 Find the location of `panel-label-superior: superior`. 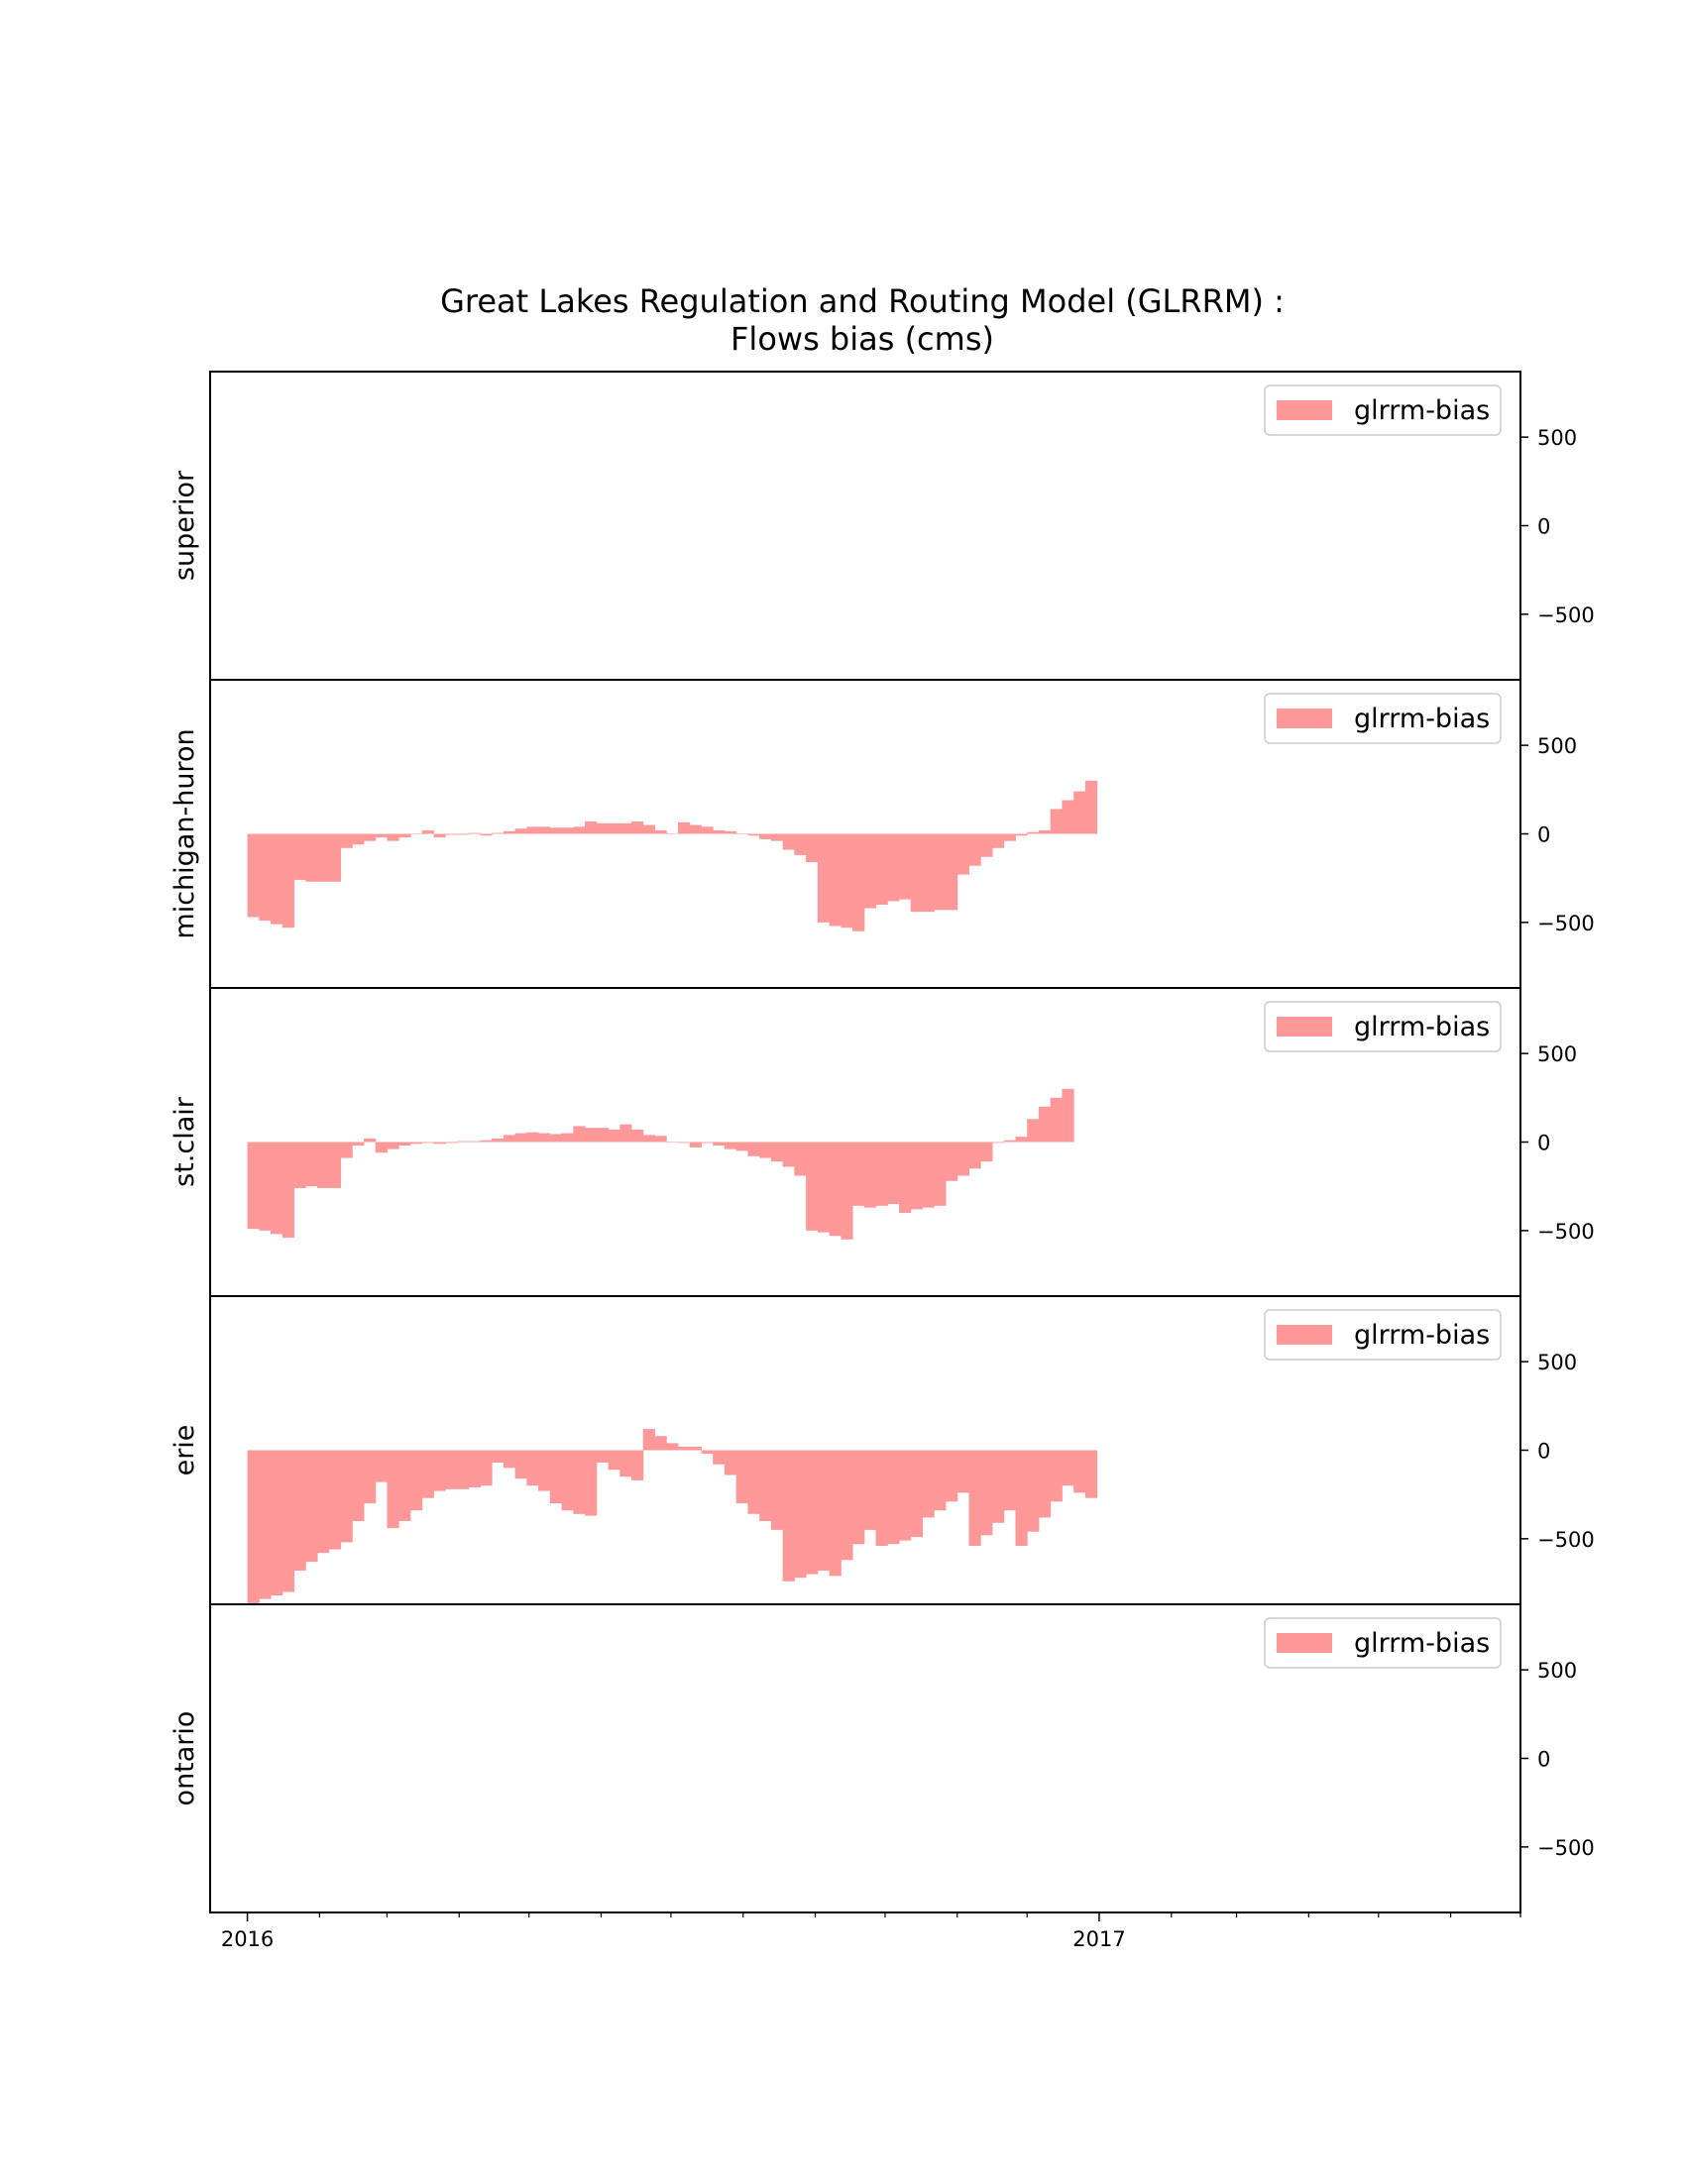

panel-label-superior: superior is located at coordinates (184, 525).